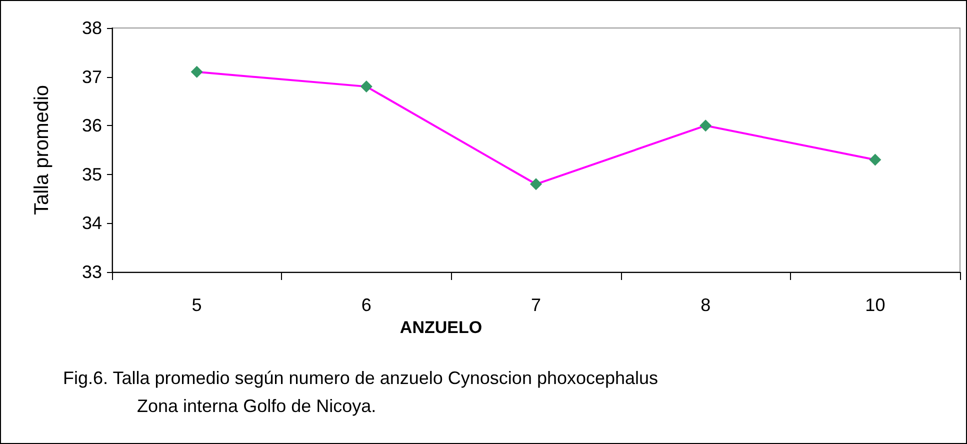 The height and width of the screenshot is (444, 967). I want to click on x-axis-title: ANZUELO, so click(441, 327).